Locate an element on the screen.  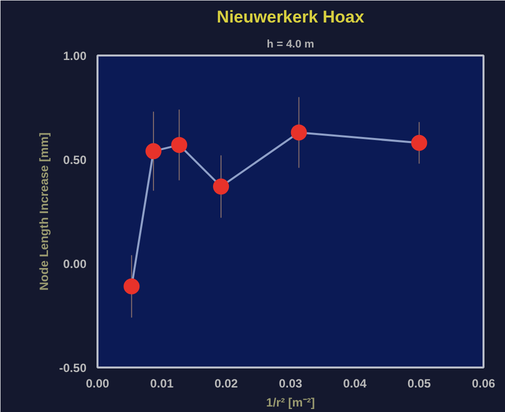
y-tick-label: 0.50 is located at coordinates (75, 160).